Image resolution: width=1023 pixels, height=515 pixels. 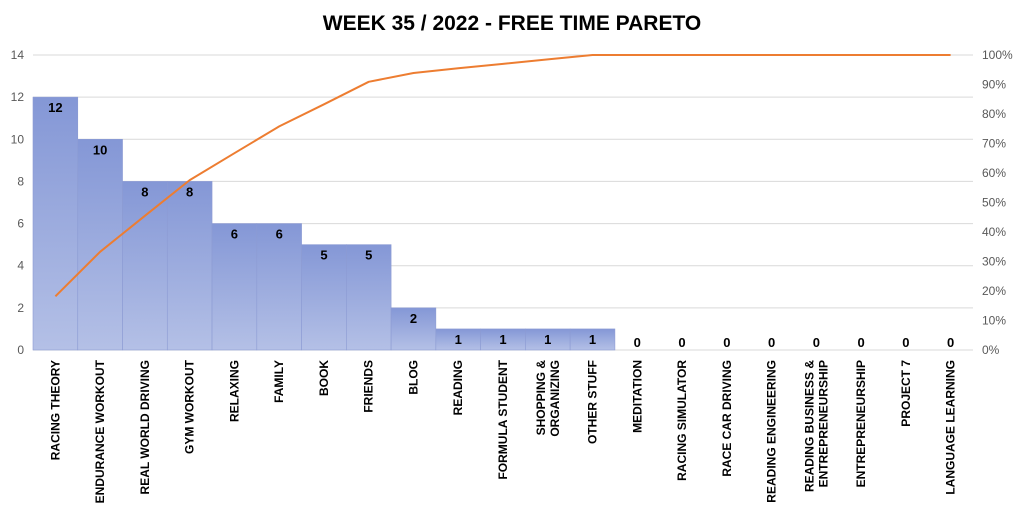 I want to click on bar-data-label: 10, so click(x=100, y=149).